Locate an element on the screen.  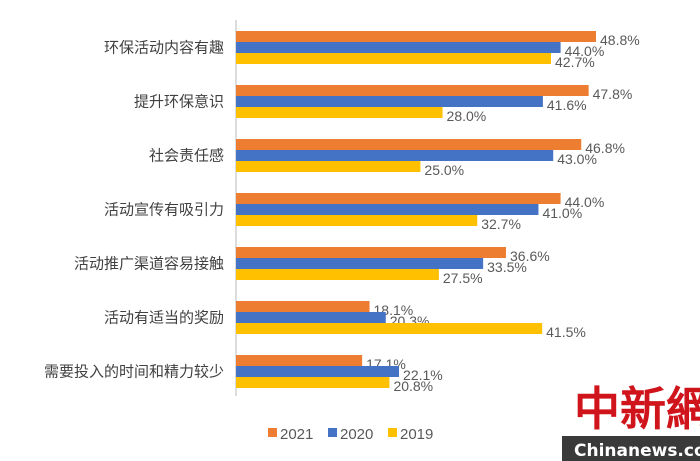
data-label-2019: 28.0% is located at coordinates (467, 116).